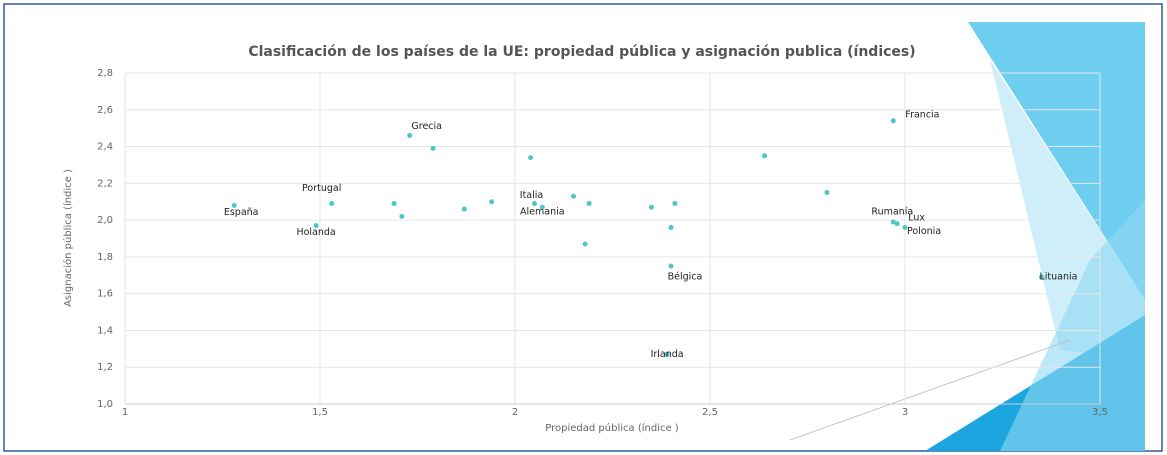 The width and height of the screenshot is (1167, 455). I want to click on point-label: Portugal, so click(321, 188).